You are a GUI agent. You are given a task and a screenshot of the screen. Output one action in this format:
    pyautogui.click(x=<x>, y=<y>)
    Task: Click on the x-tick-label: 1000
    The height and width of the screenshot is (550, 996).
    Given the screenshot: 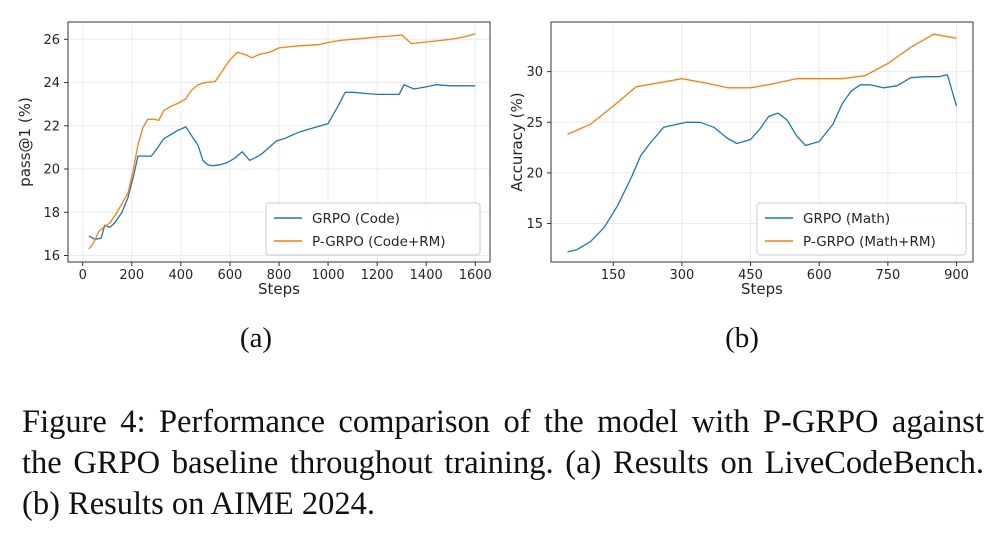 What is the action you would take?
    pyautogui.click(x=328, y=275)
    